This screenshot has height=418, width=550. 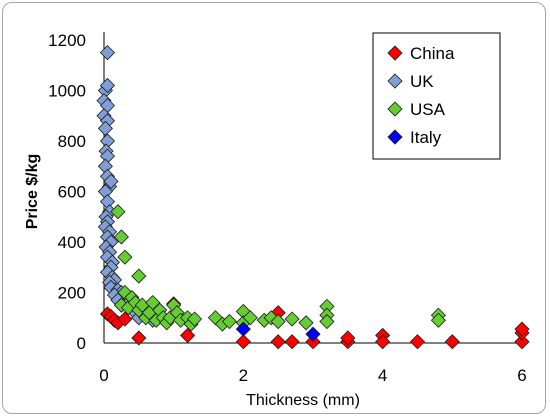 I want to click on y-tick-label: 1000, so click(x=67, y=91).